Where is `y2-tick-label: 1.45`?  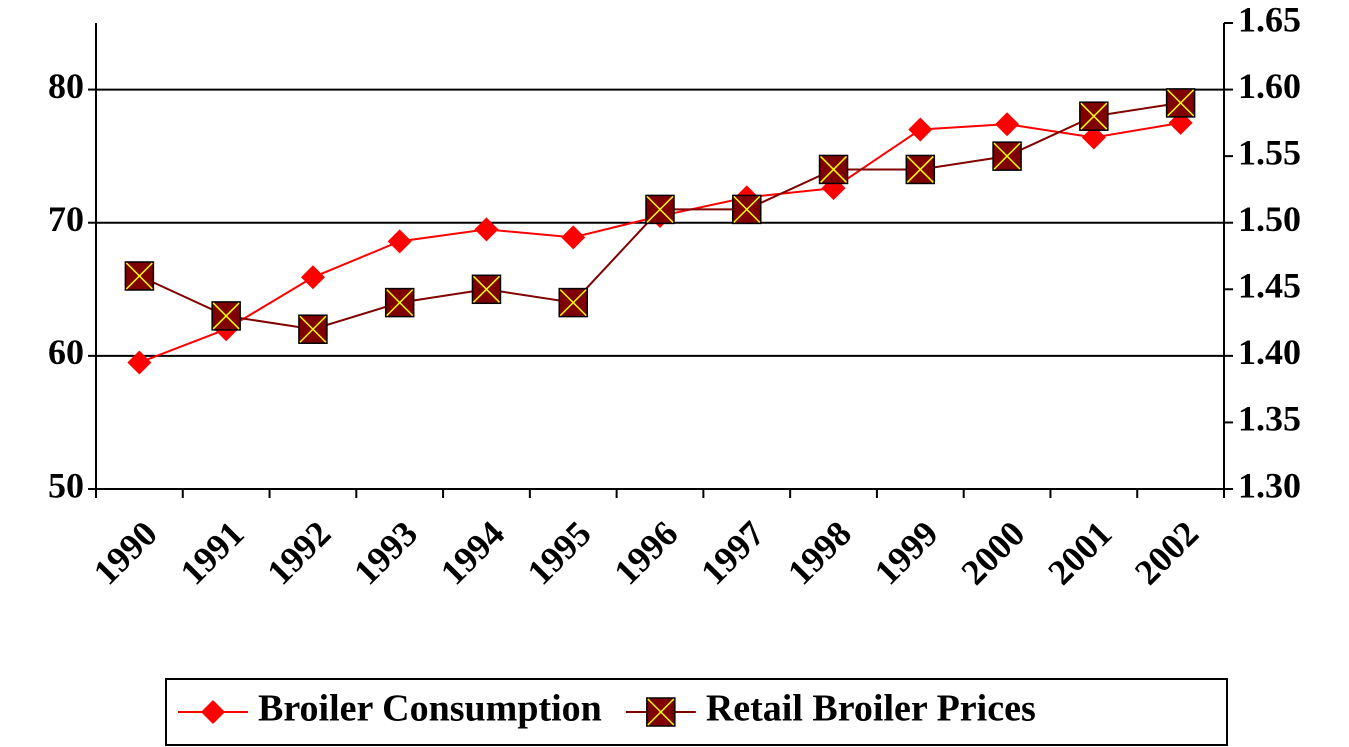
y2-tick-label: 1.45 is located at coordinates (1269, 286).